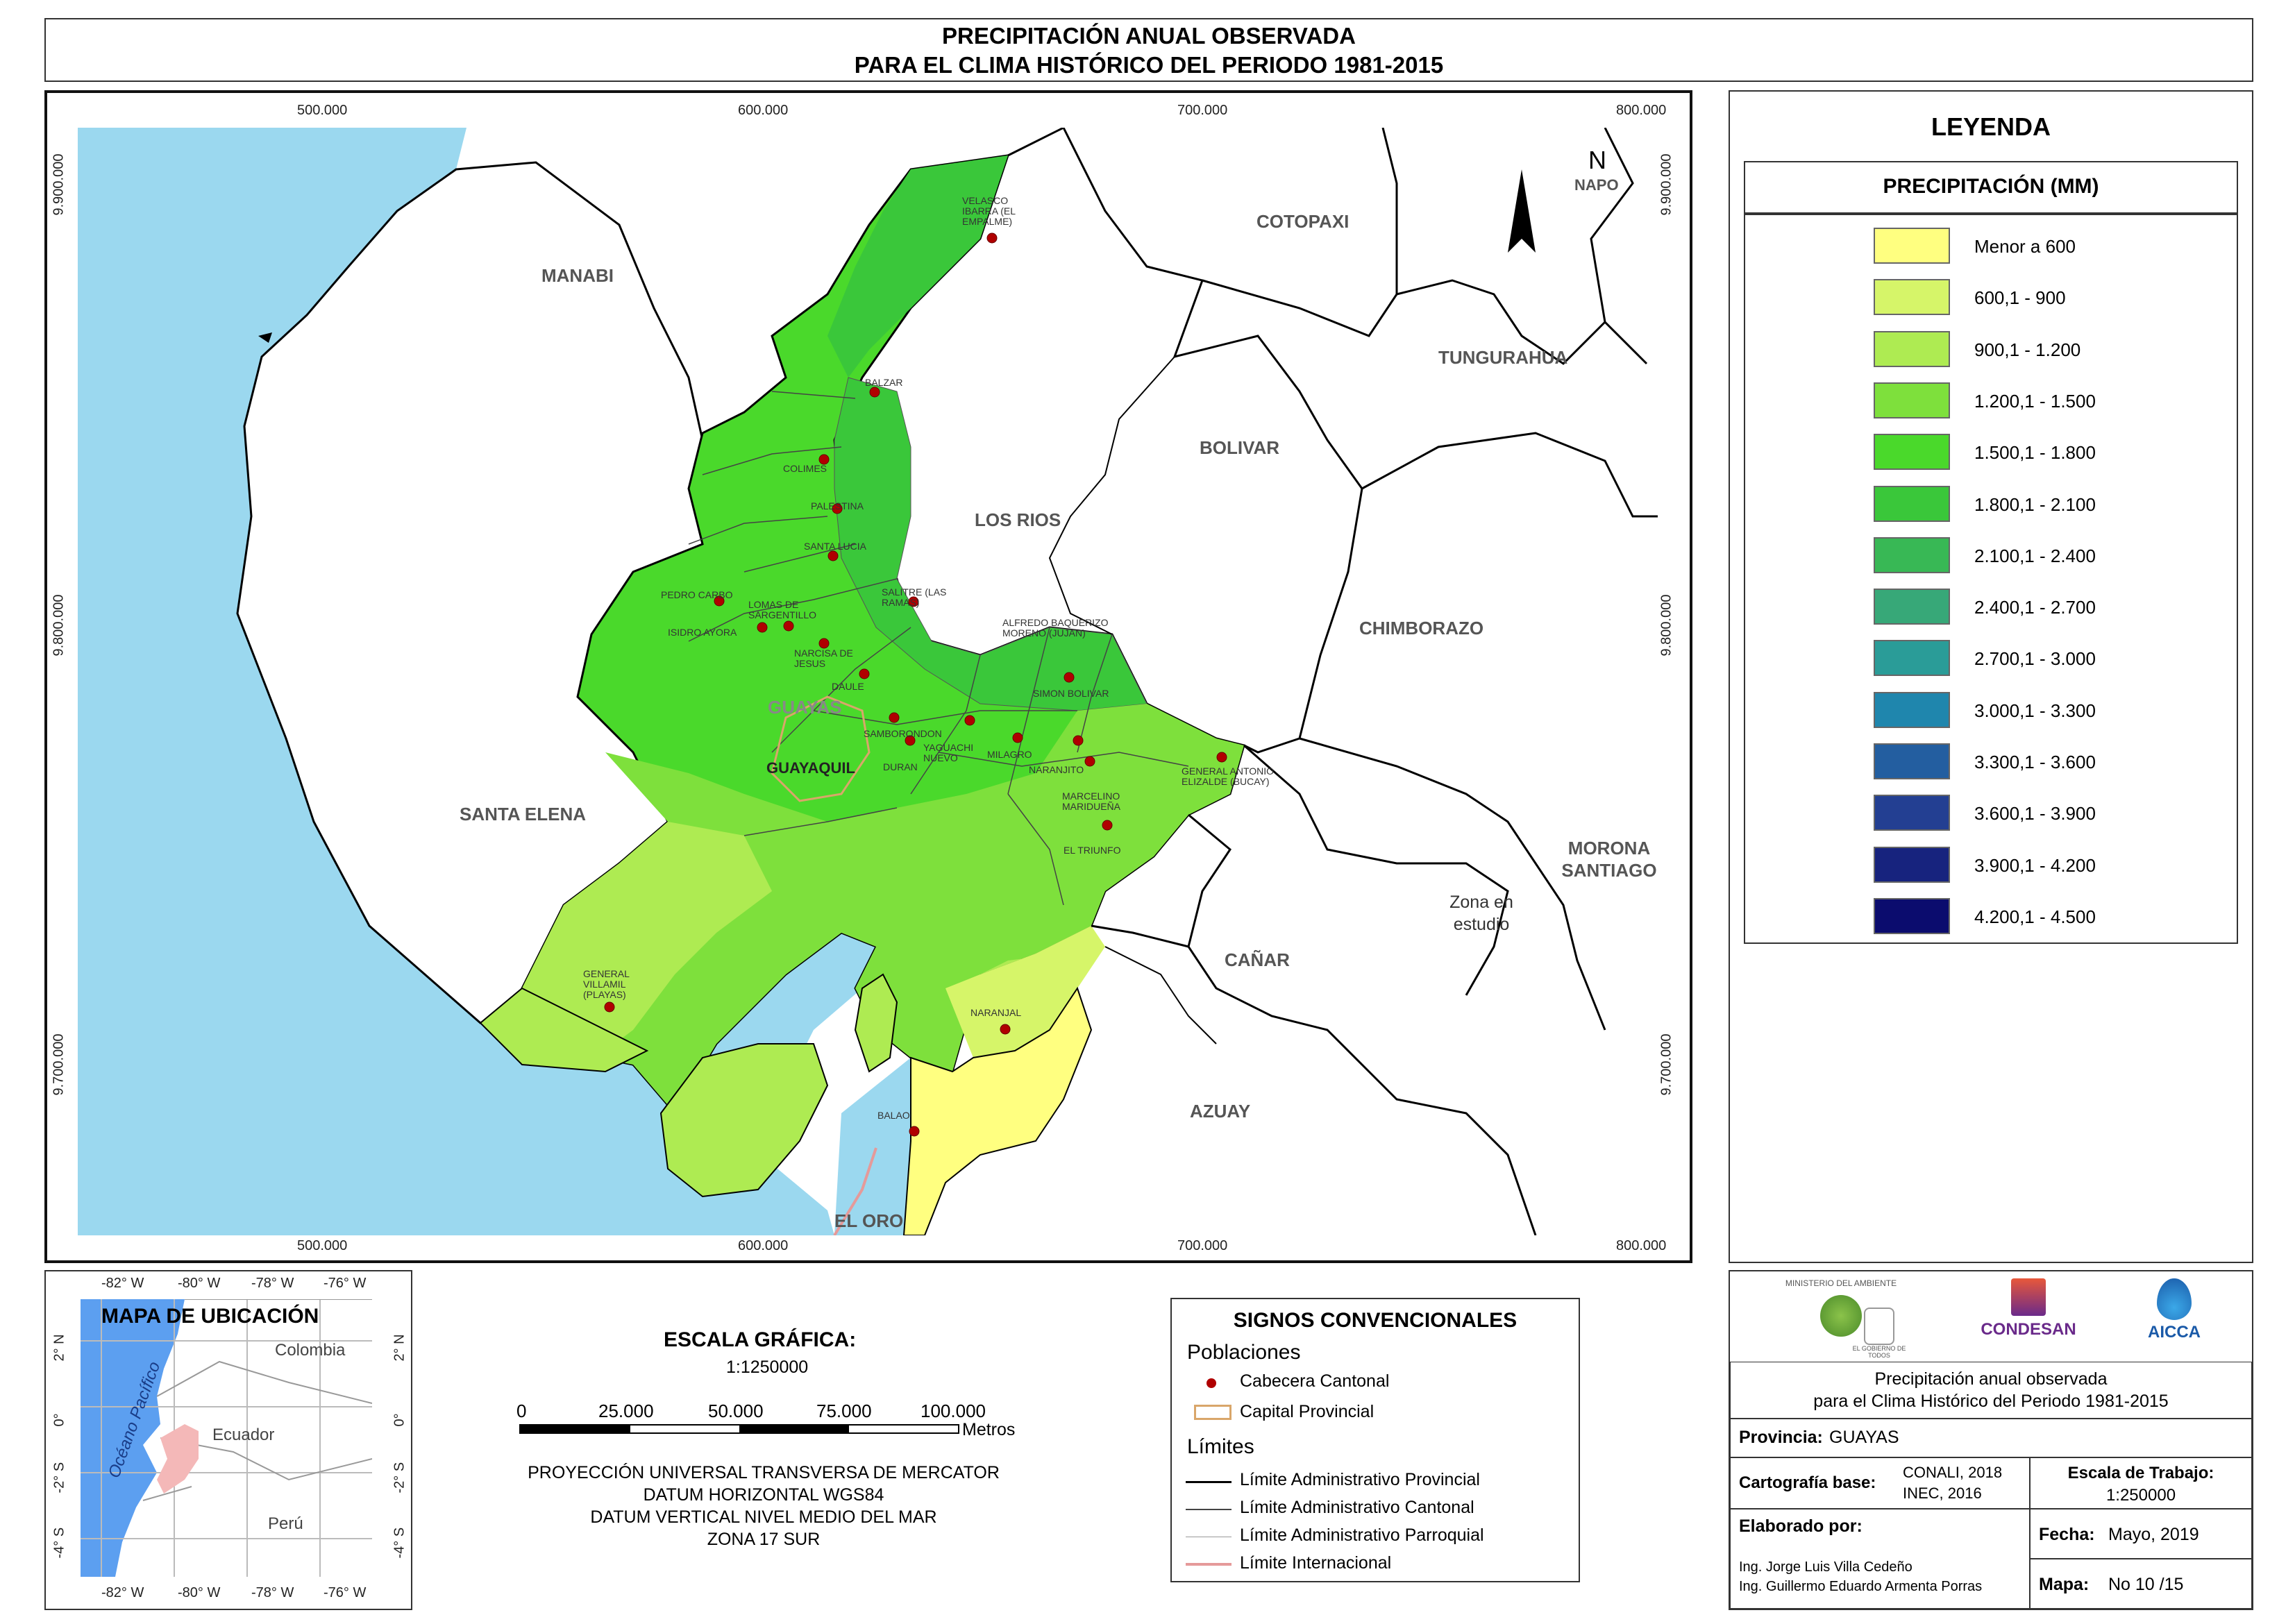  I want to click on north-label: N, so click(1597, 160).